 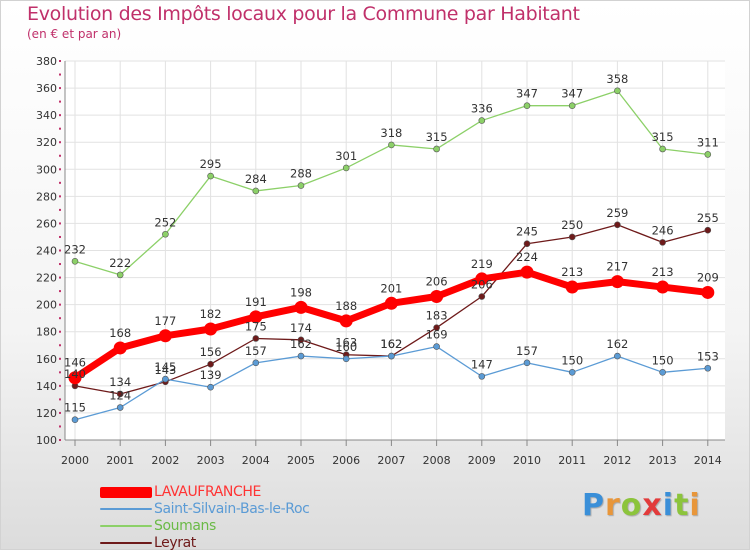 I want to click on data-label-saint-silvain-bas-le-roc: 124, so click(x=120, y=396).